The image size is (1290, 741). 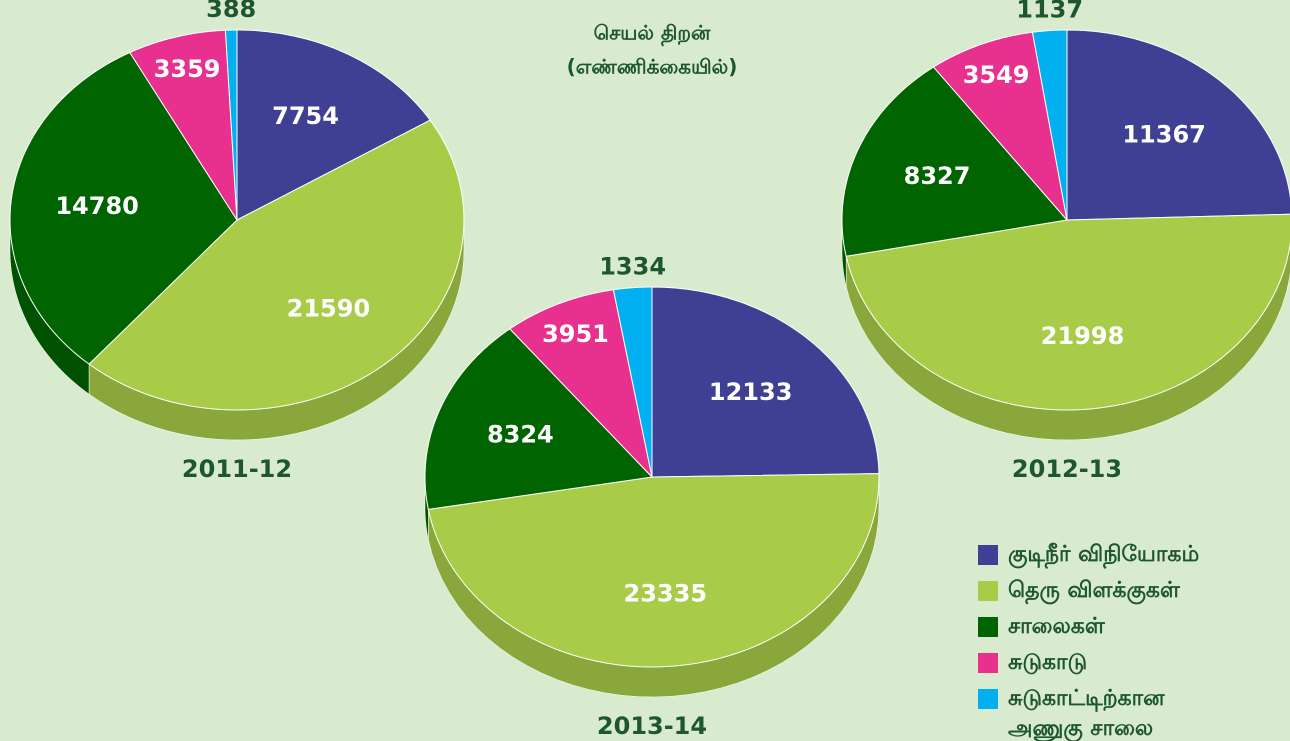 What do you see at coordinates (652, 67) in the screenshot?
I see `chart-subtitle: (எண்ணிக்கையில்)` at bounding box center [652, 67].